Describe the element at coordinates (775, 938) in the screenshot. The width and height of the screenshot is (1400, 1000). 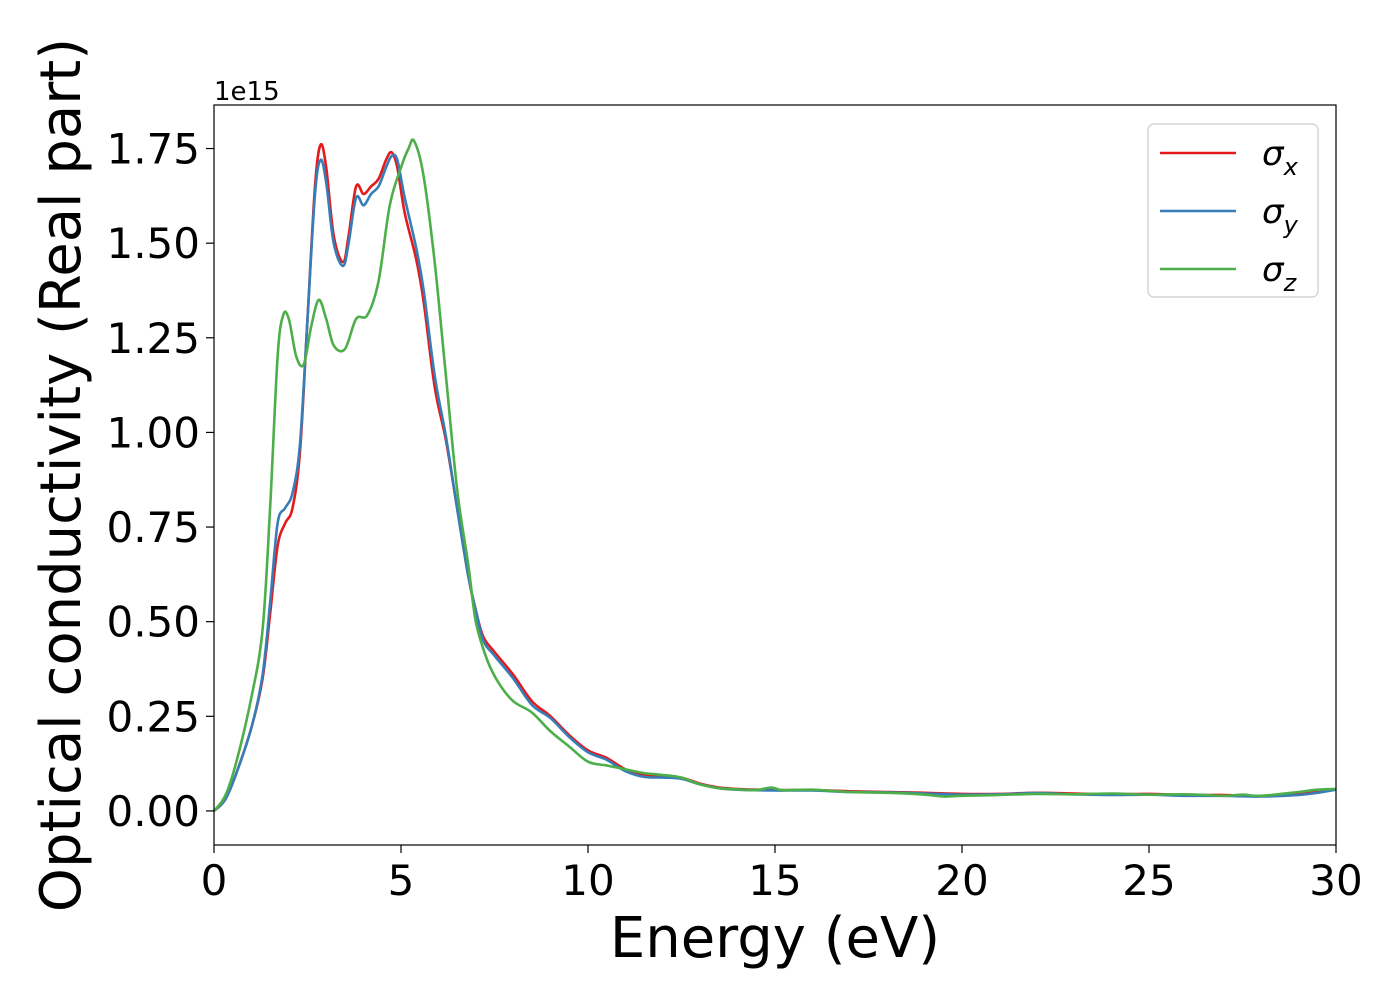
I see `x-axis-label: Energy (eV)` at that location.